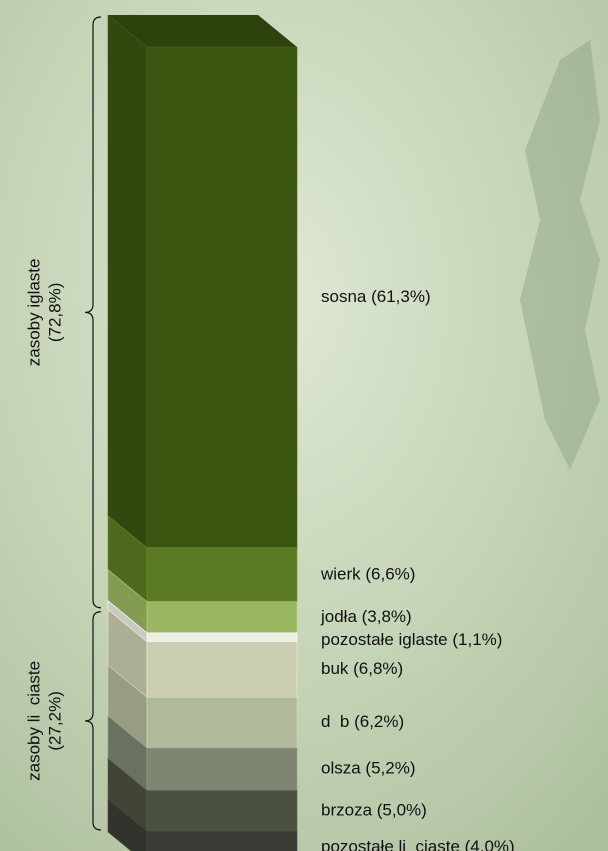 The image size is (608, 851). I want to click on segment-label: brzoza (5,0%), so click(374, 809).